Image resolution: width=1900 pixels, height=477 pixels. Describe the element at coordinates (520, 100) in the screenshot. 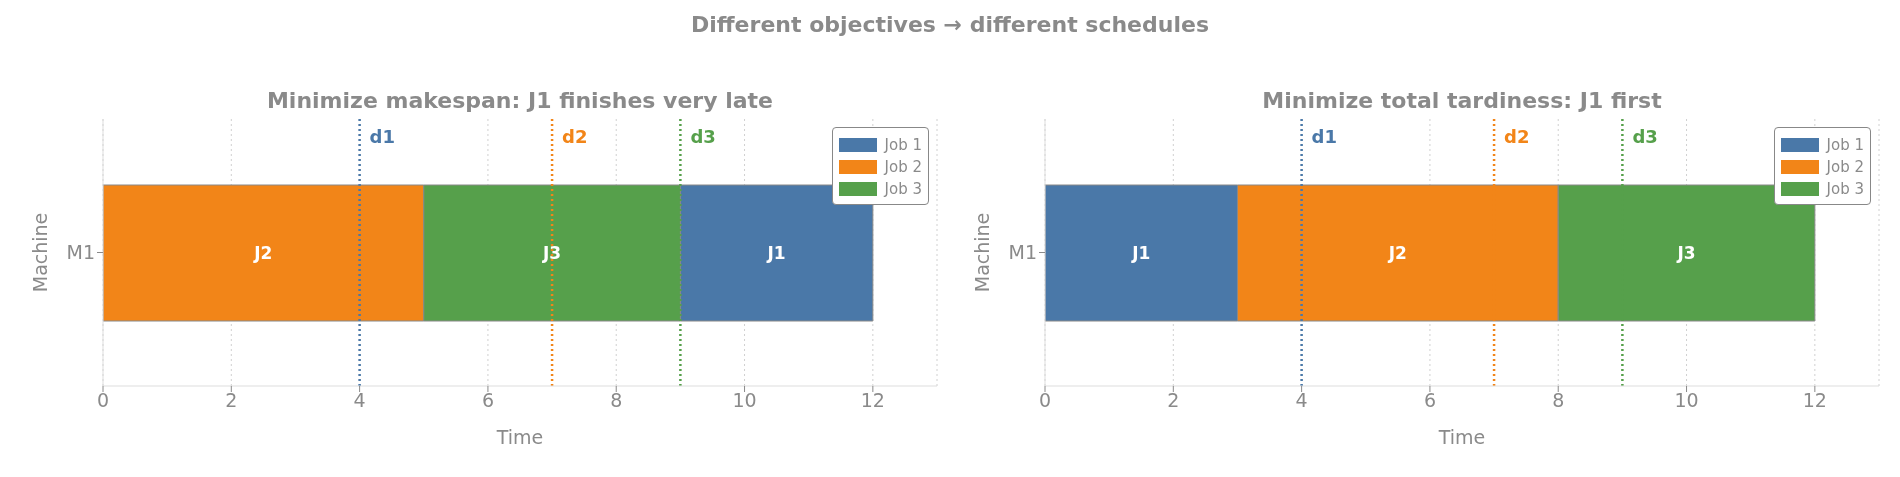

I see `chart-title: Minimize makespan: J1 finishes very late` at that location.